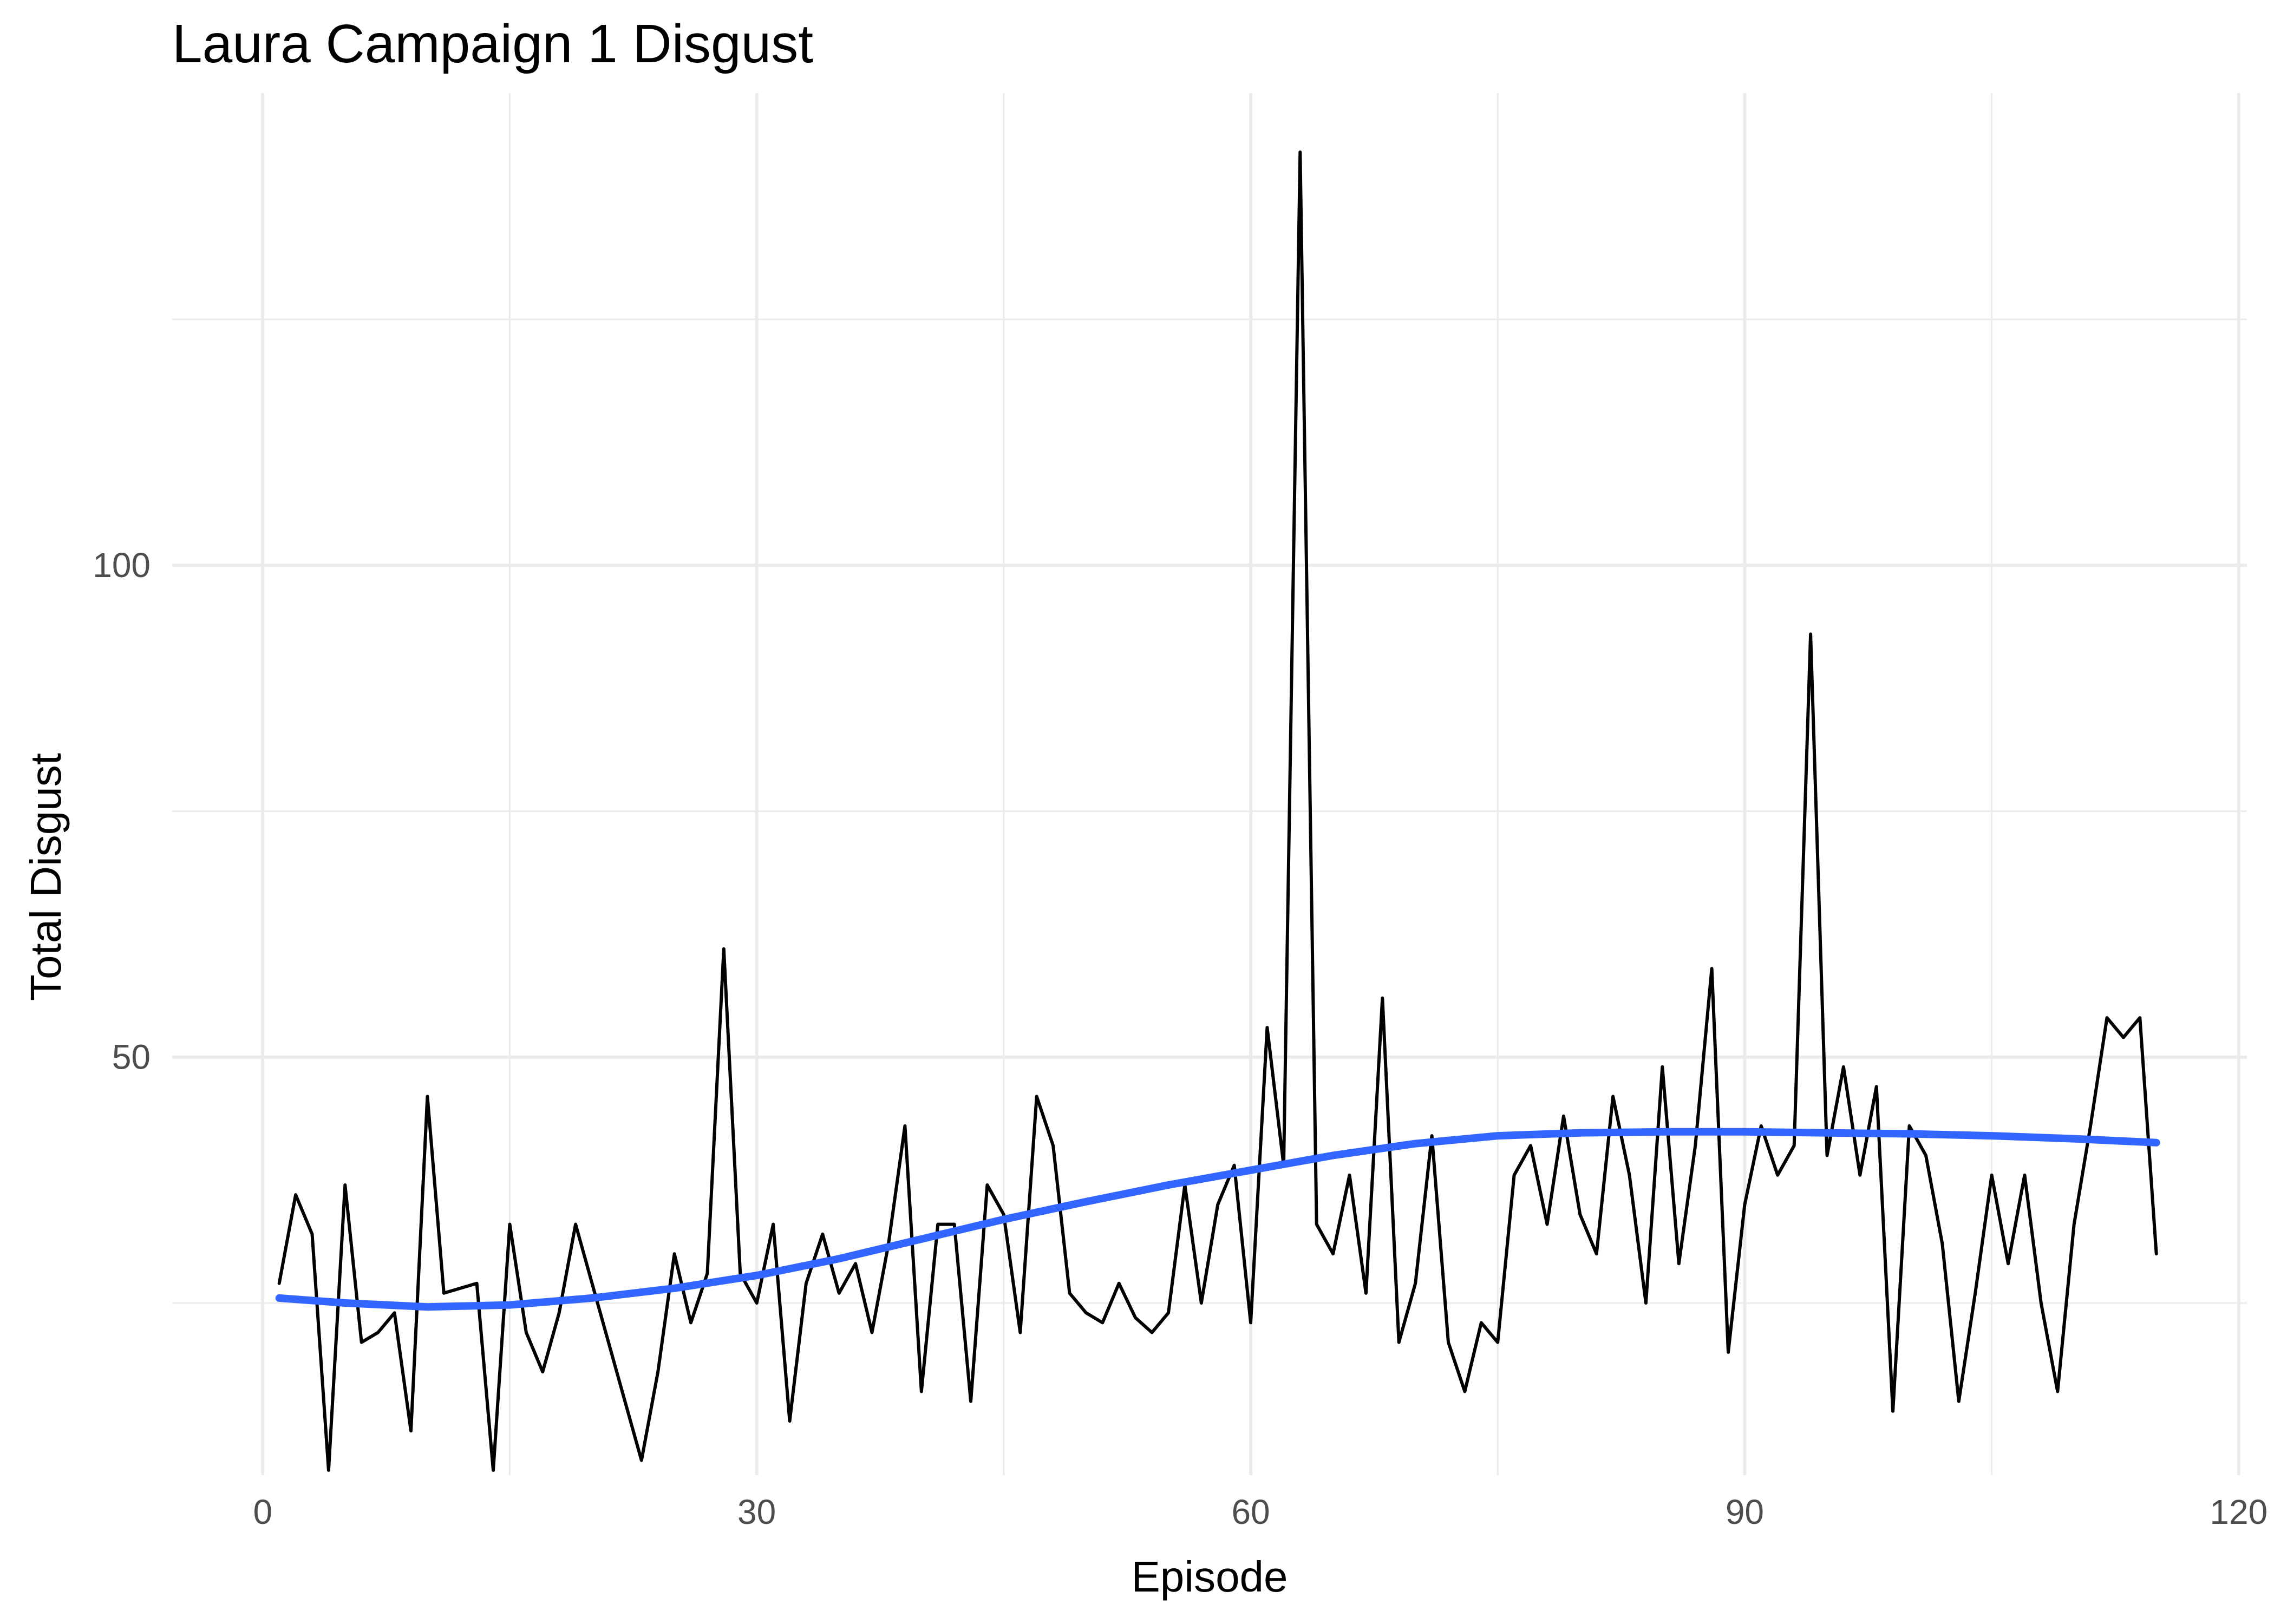 The image size is (2274, 1624). What do you see at coordinates (1217, 1219) in the screenshot?
I see `series-line-trend` at bounding box center [1217, 1219].